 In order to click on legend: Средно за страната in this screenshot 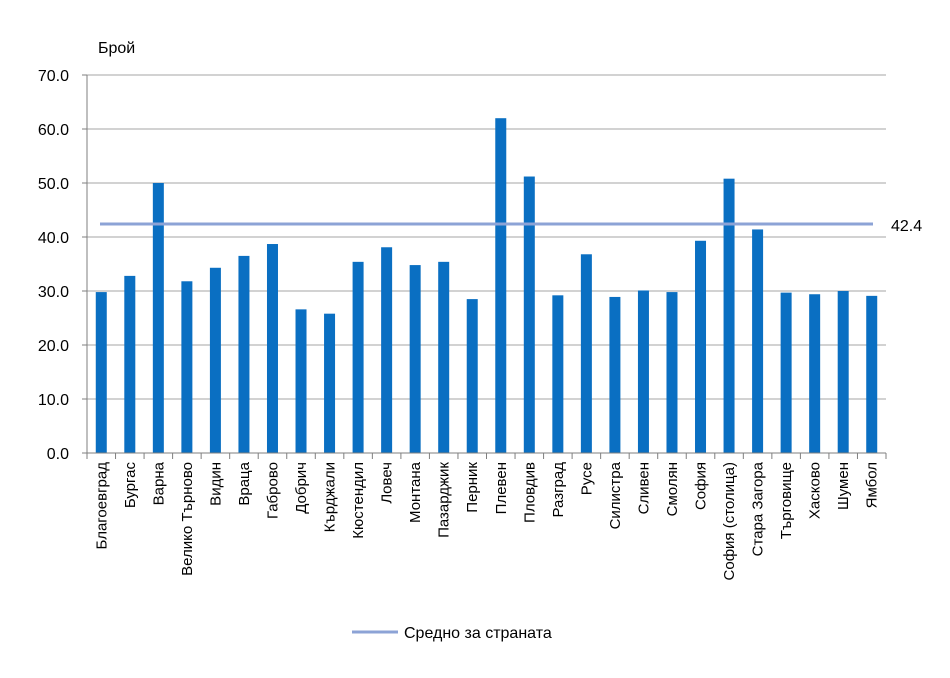, I will do `click(452, 633)`.